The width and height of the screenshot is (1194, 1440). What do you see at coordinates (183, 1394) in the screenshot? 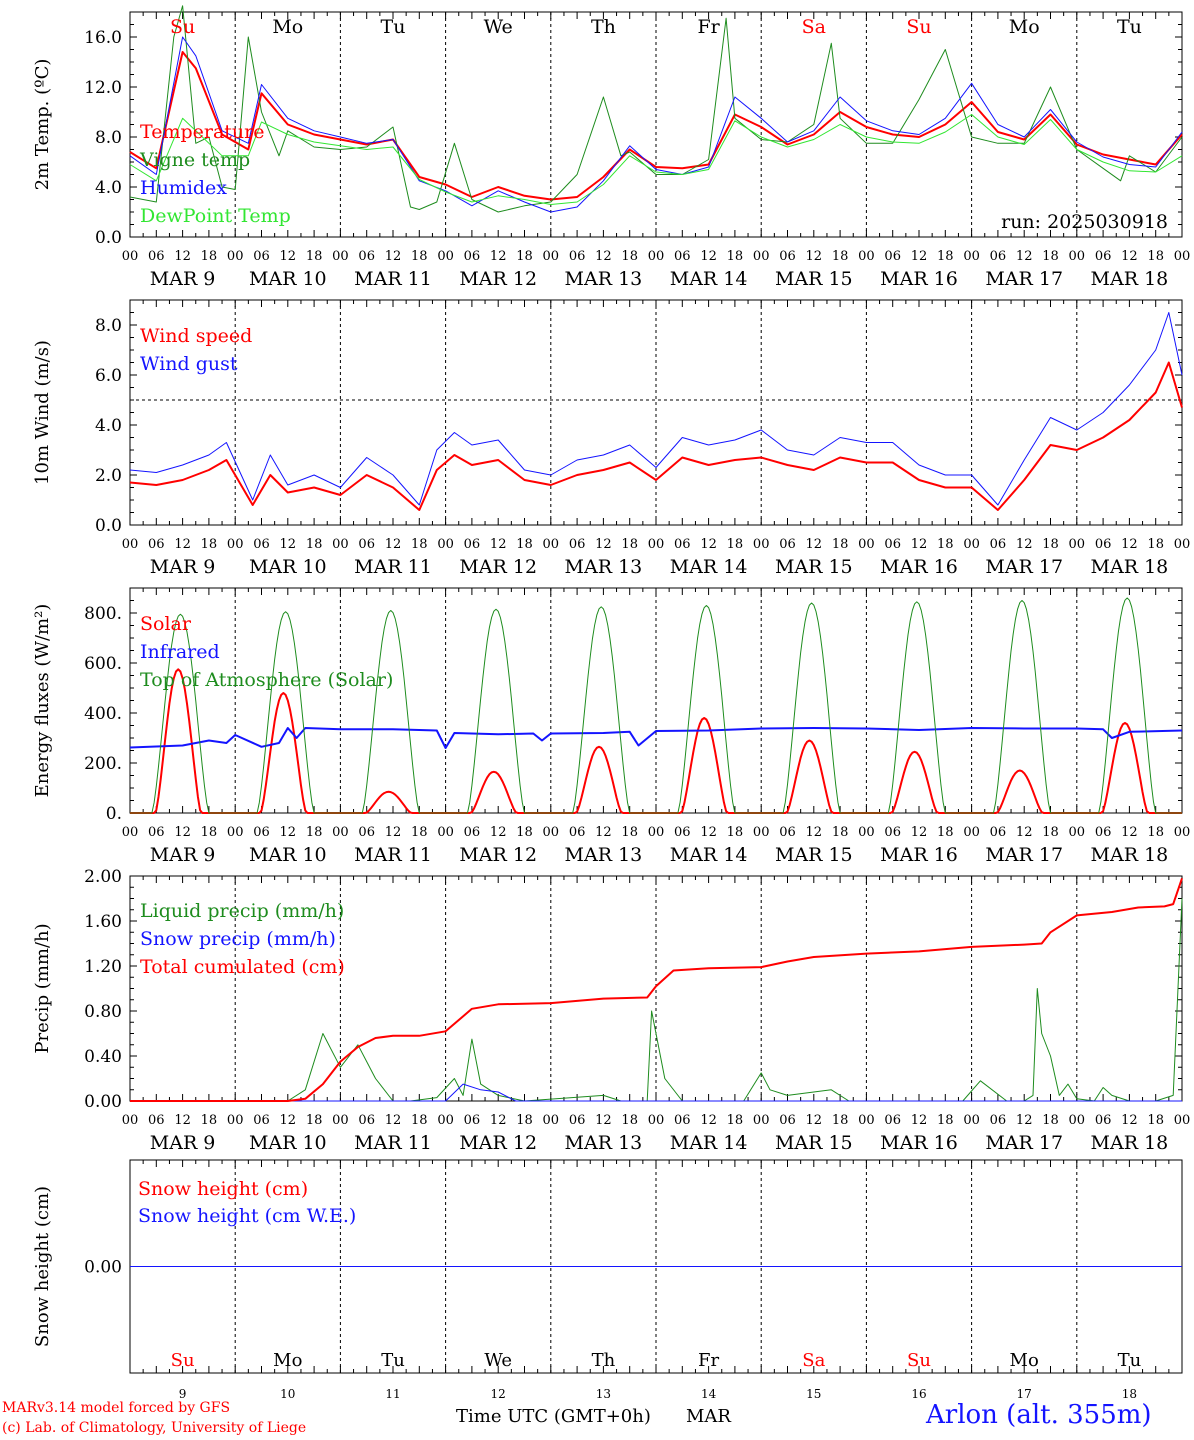
I see `day-number-label: 9` at bounding box center [183, 1394].